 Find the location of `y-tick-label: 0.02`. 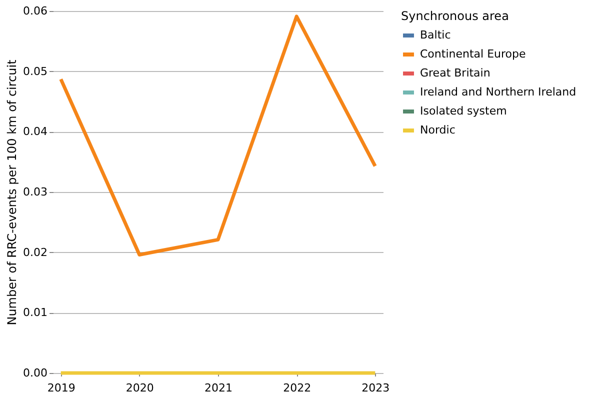

y-tick-label: 0.02 is located at coordinates (35, 252).